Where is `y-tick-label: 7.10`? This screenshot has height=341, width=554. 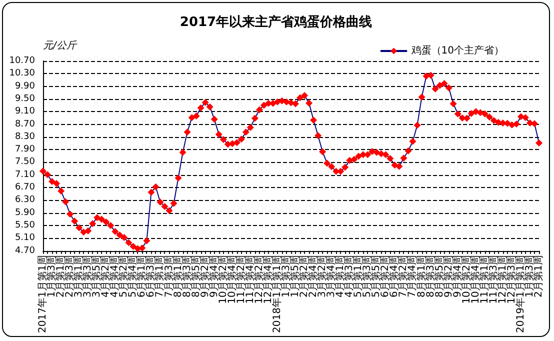
y-tick-label: 7.10 is located at coordinates (25, 175).